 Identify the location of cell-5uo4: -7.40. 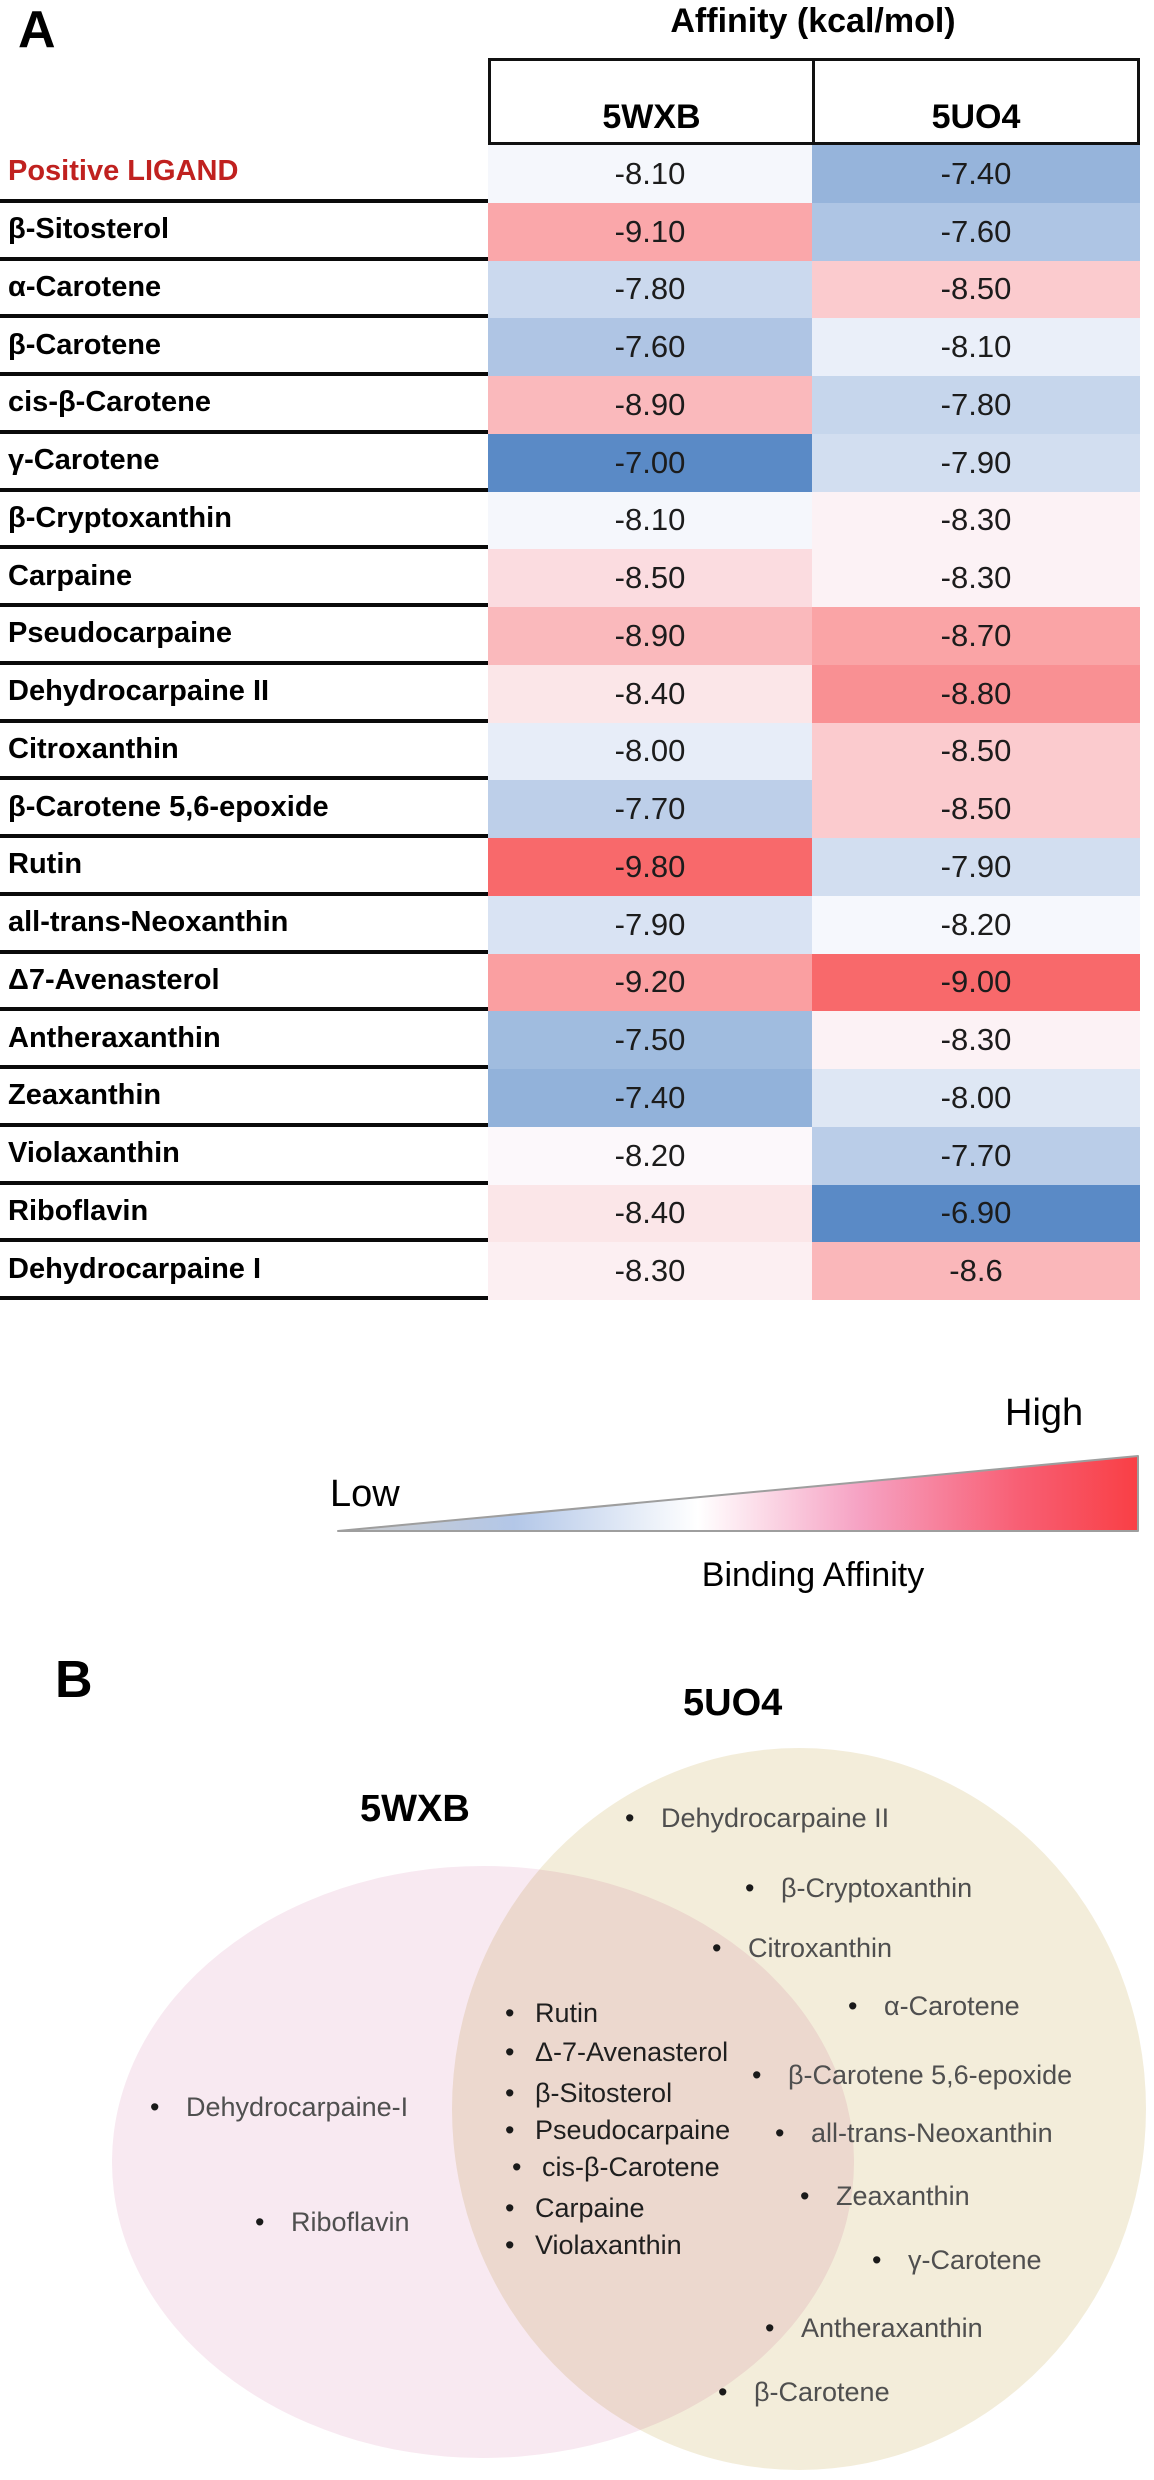
(976, 174).